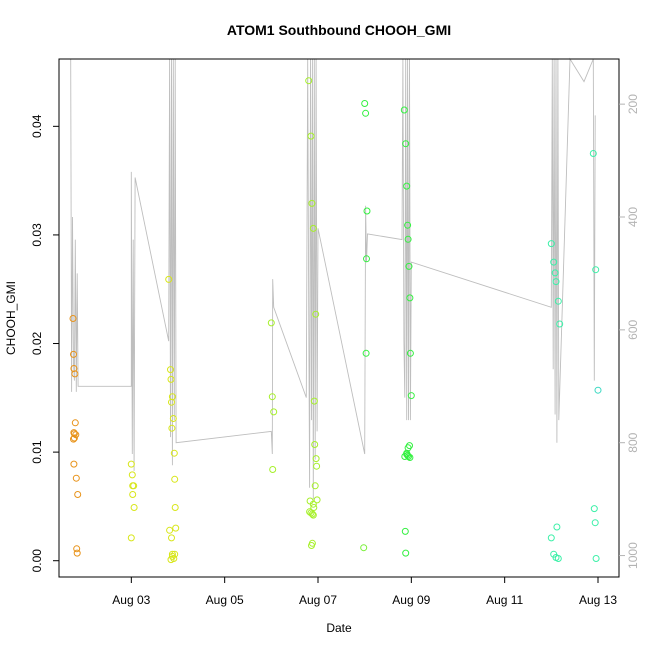  What do you see at coordinates (633, 555) in the screenshot?
I see `y2-tick-label: 1000` at bounding box center [633, 555].